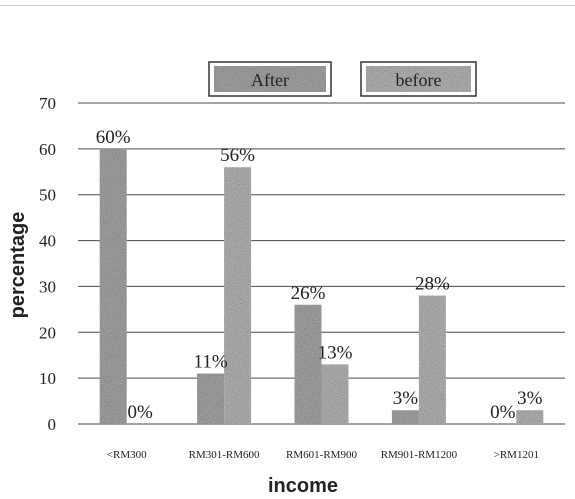 This screenshot has height=499, width=575. I want to click on y-tick-label: 70, so click(47, 103).